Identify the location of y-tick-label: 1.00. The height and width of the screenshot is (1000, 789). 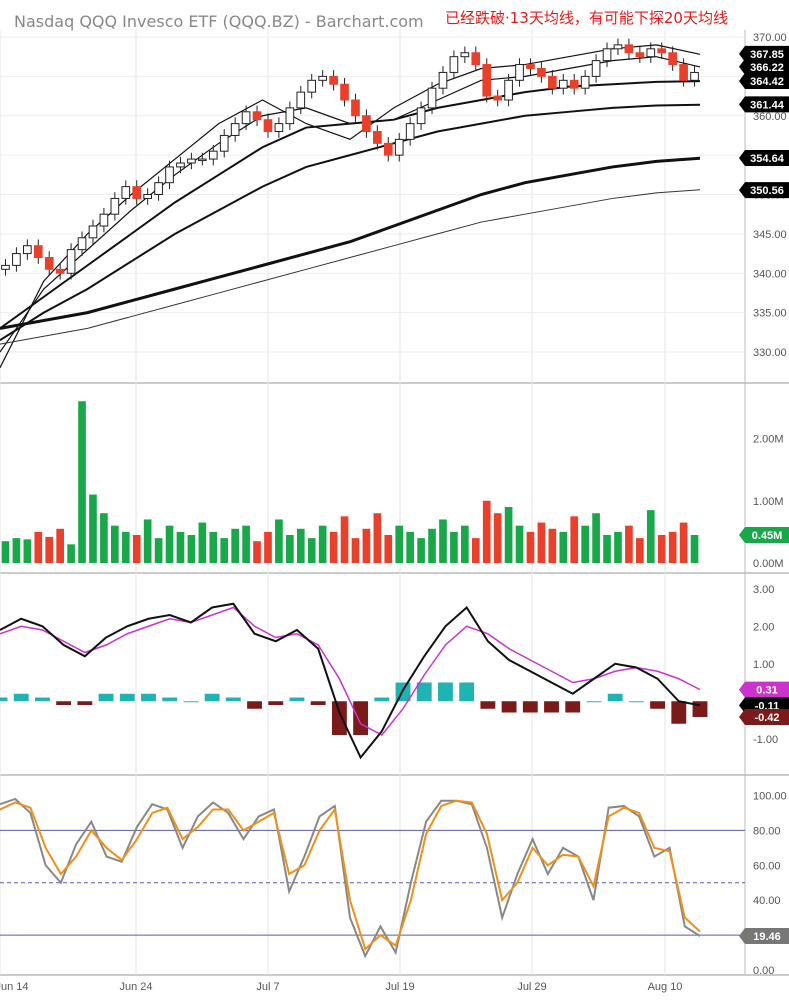
(763, 665).